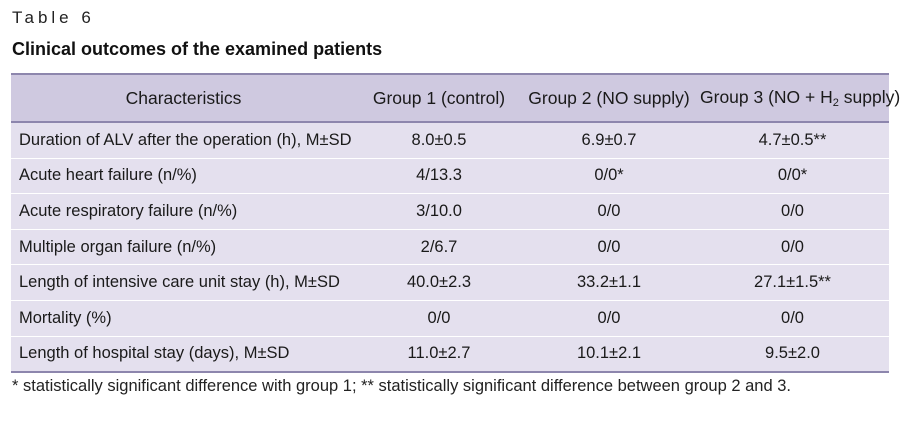 The width and height of the screenshot is (900, 425). What do you see at coordinates (439, 355) in the screenshot?
I see `group-1-value-cell: 11.0±2.7` at bounding box center [439, 355].